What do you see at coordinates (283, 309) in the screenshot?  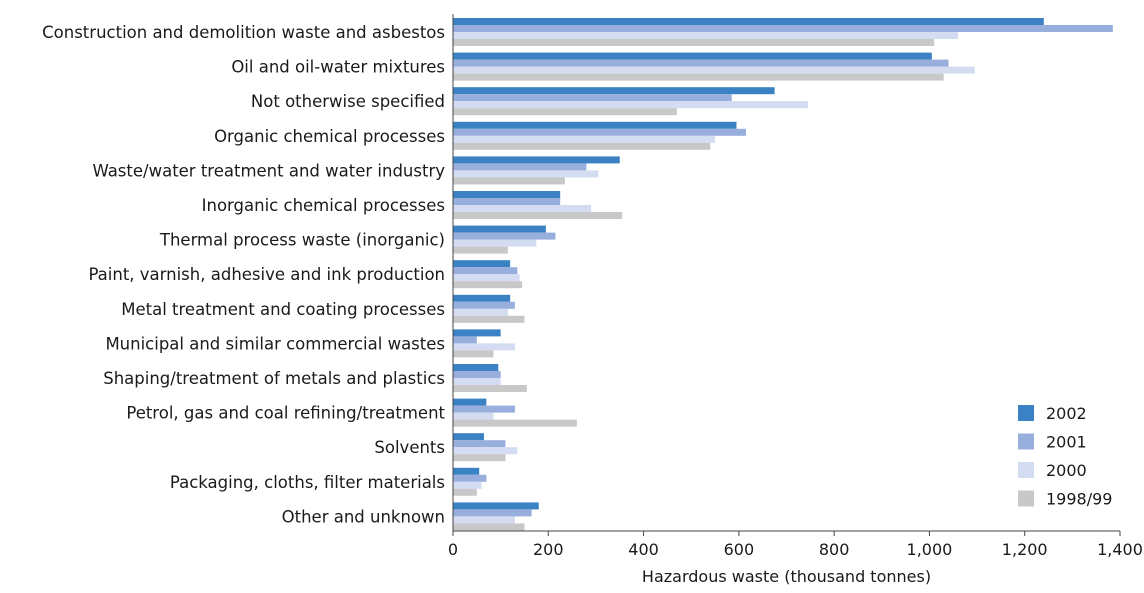 I see `category-label: Metal treatment and coating processes` at bounding box center [283, 309].